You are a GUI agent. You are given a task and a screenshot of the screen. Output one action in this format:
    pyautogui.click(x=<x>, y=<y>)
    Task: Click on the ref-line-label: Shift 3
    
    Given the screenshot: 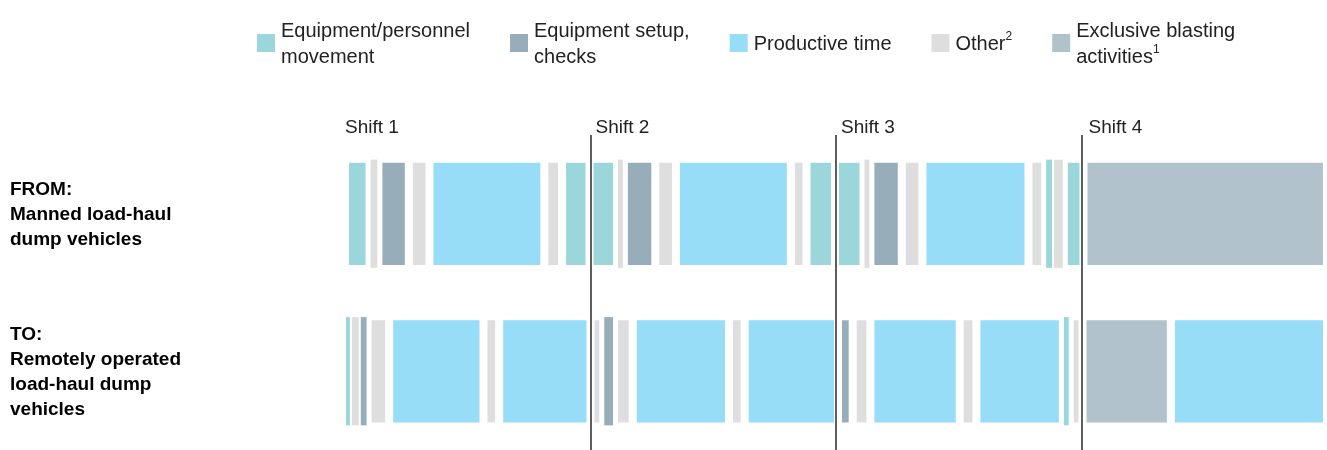 What is the action you would take?
    pyautogui.click(x=868, y=126)
    